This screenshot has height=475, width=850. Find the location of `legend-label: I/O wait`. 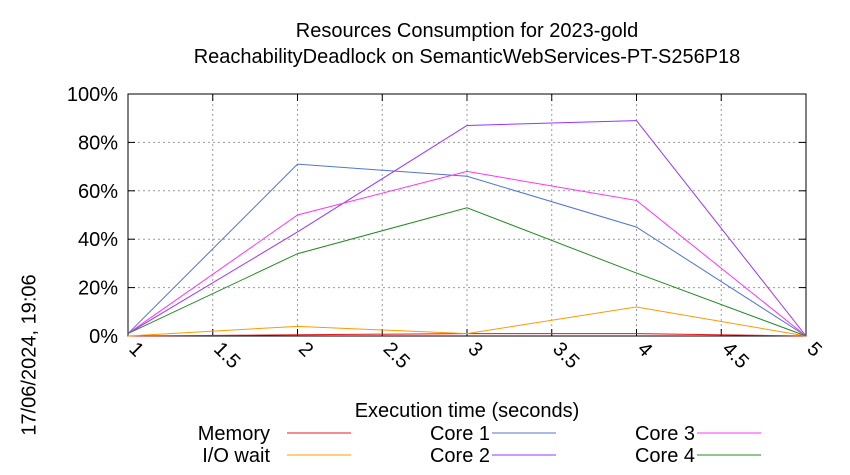

legend-label: I/O wait is located at coordinates (236, 456).